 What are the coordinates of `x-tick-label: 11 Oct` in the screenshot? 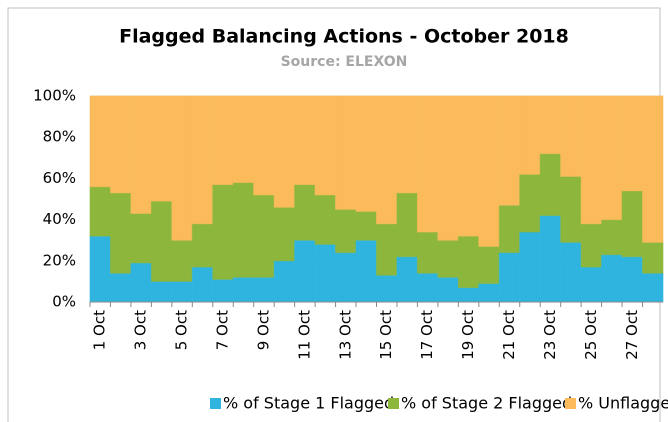 It's located at (304, 335).